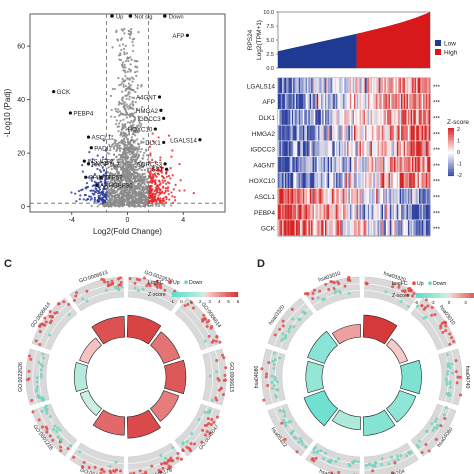 The width and height of the screenshot is (474, 474). Describe the element at coordinates (411, 377) in the screenshot. I see `zscore-segment` at that location.